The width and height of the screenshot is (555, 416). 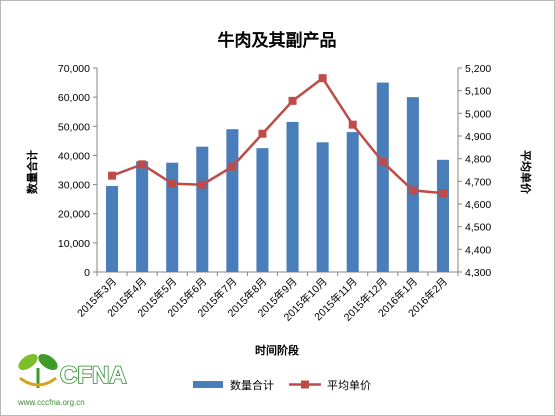 I want to click on y-right-tick-label: 4,600, so click(x=478, y=205).